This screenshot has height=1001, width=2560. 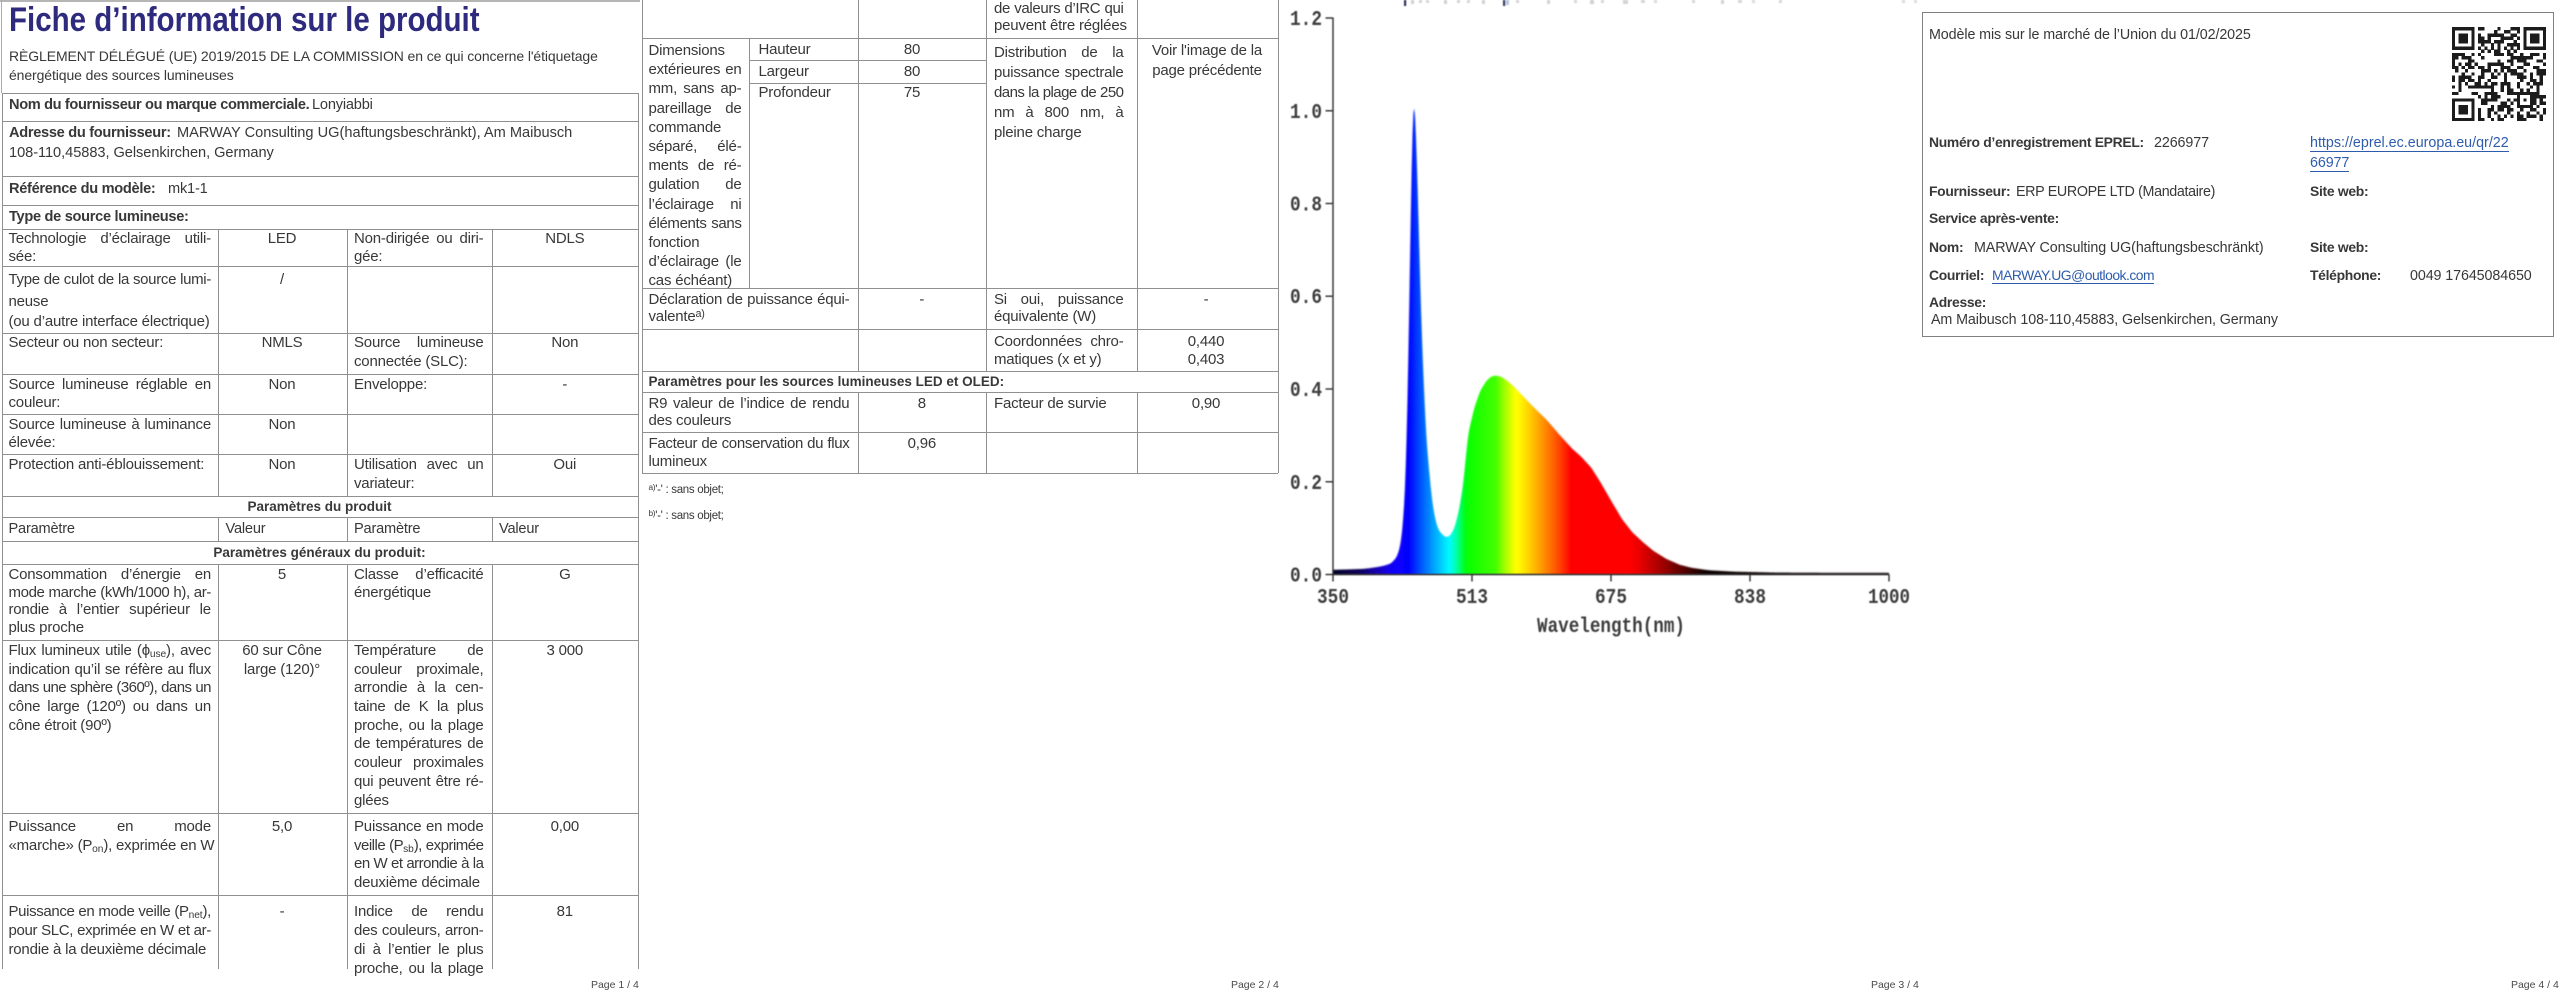 I want to click on svg-text: 1.2, so click(x=1306, y=20).